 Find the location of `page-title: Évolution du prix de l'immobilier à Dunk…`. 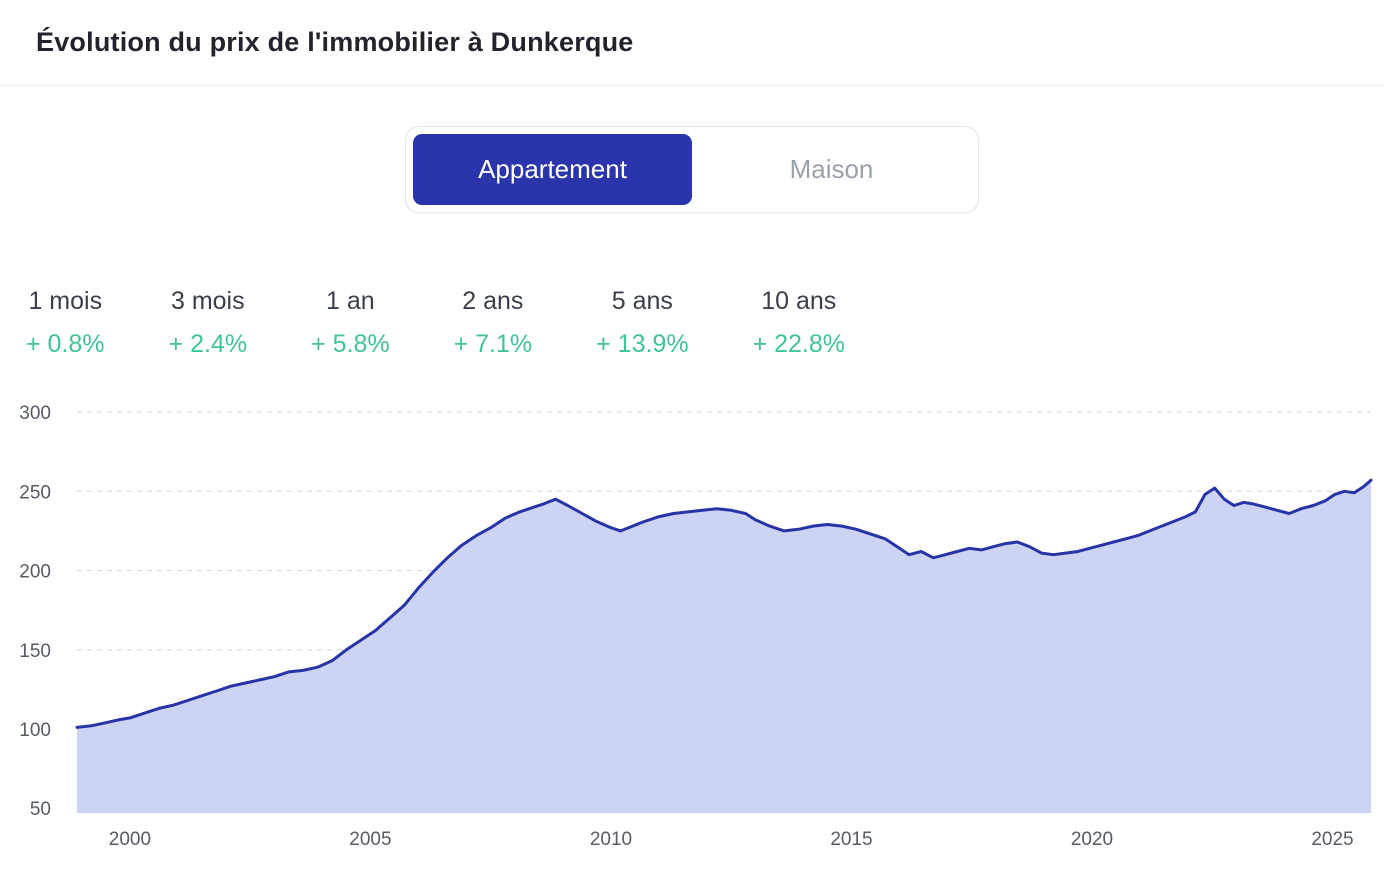

page-title: Évolution du prix de l'immobilier à Dunk… is located at coordinates (335, 42).